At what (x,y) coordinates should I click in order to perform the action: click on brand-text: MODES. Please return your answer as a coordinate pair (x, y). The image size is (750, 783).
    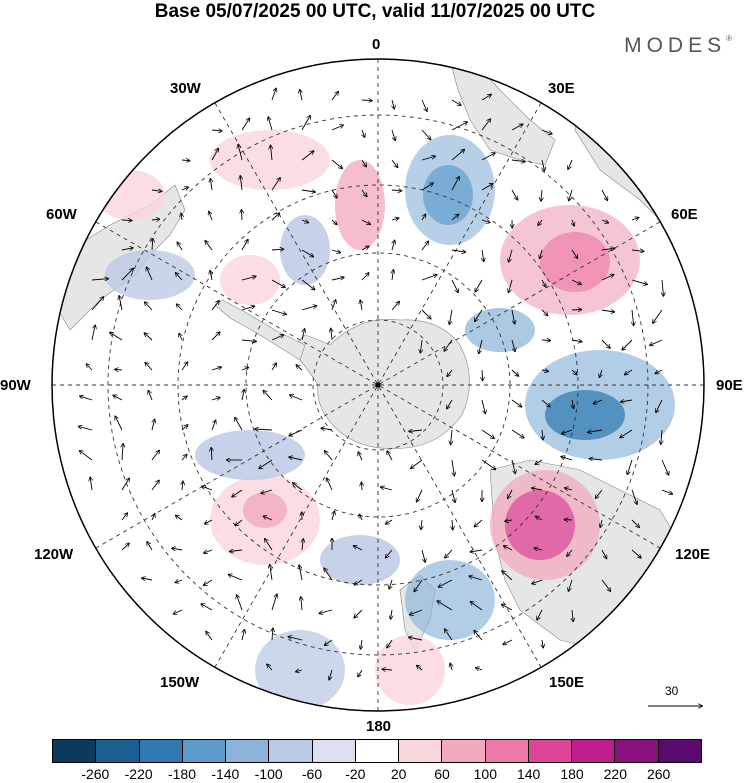
    Looking at the image, I should click on (675, 45).